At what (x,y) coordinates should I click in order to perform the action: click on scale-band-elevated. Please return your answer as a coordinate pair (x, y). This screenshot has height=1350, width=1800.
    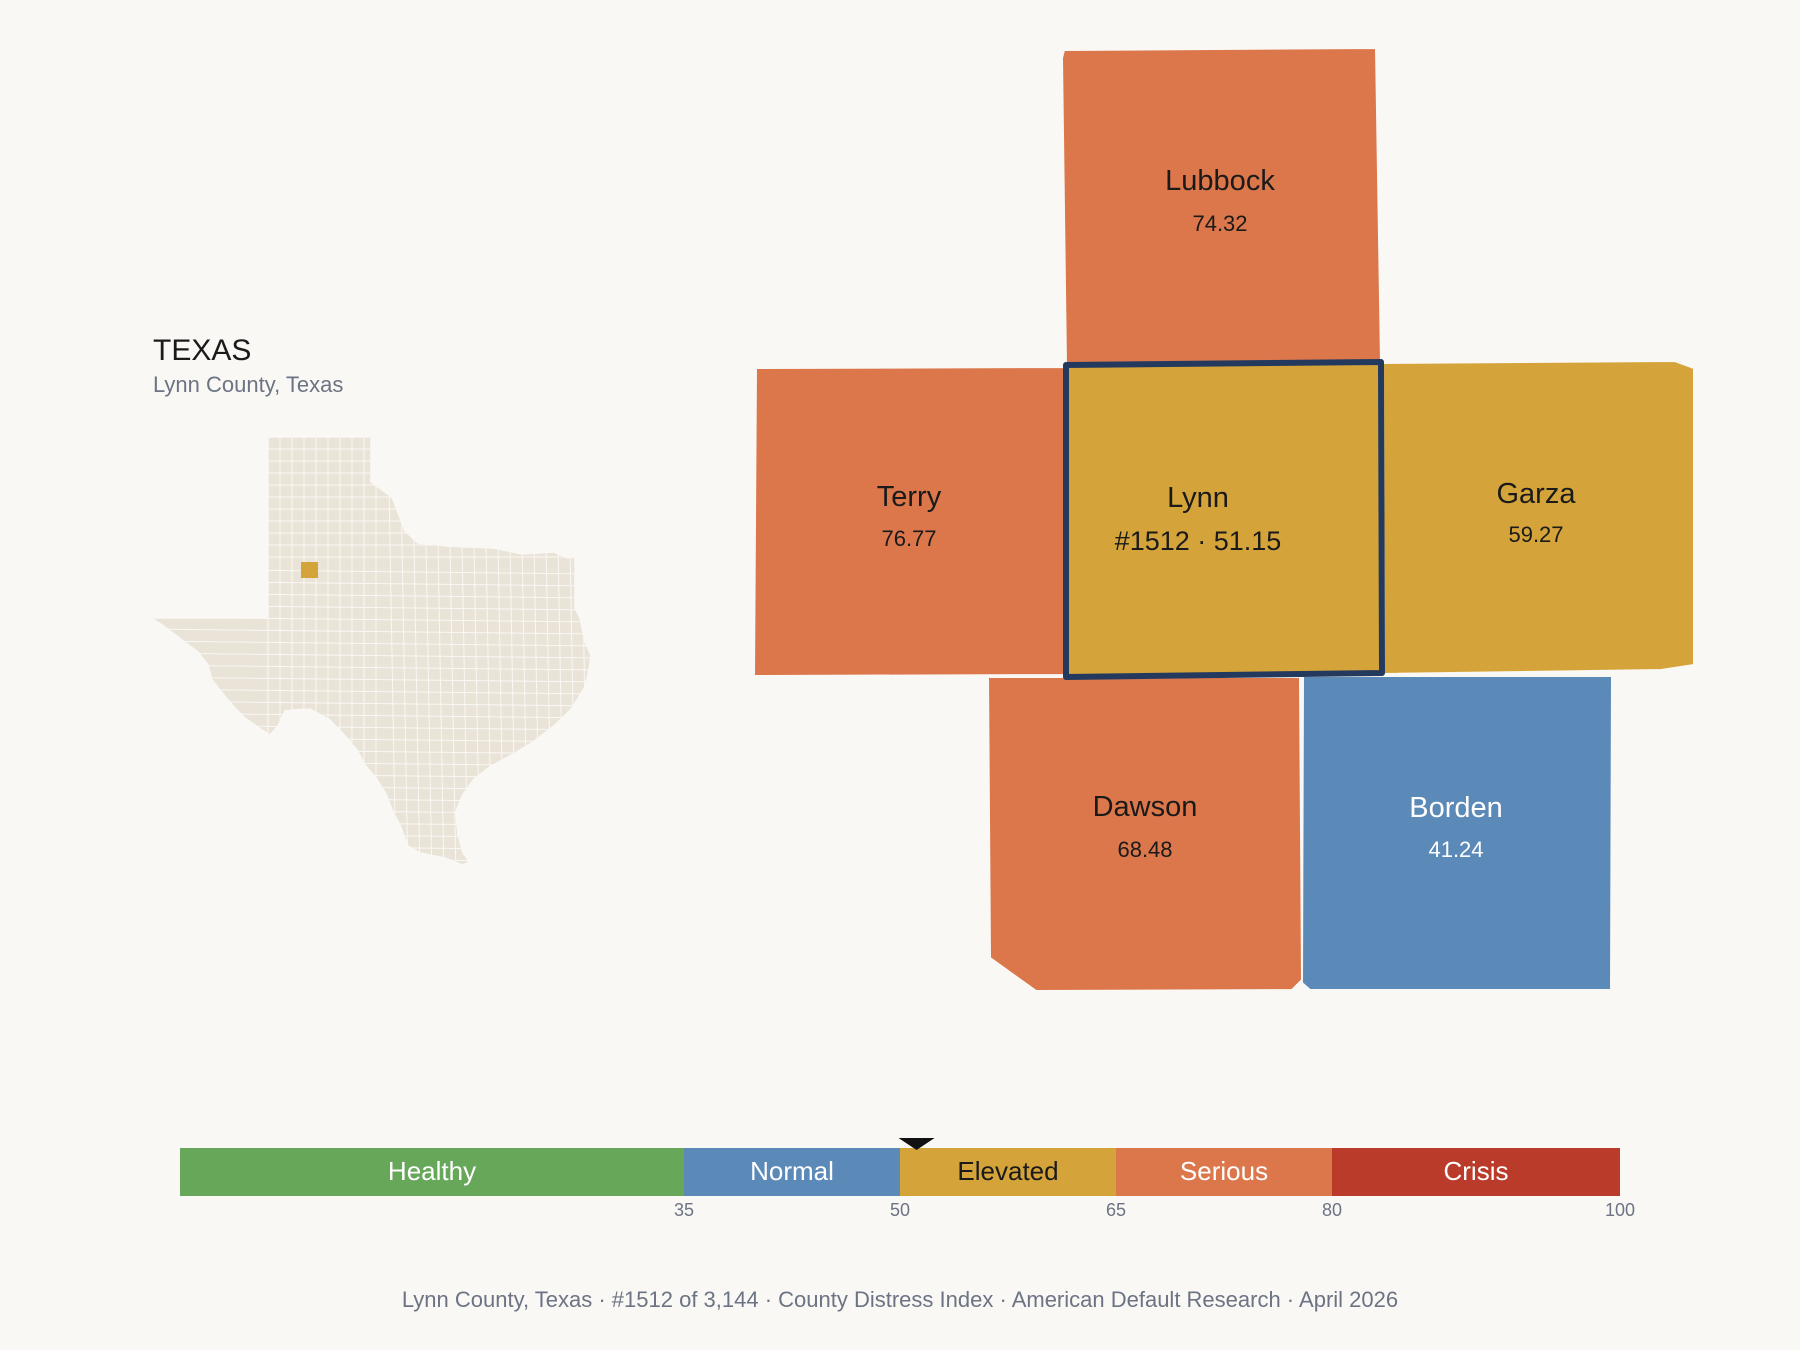
    Looking at the image, I should click on (1008, 1172).